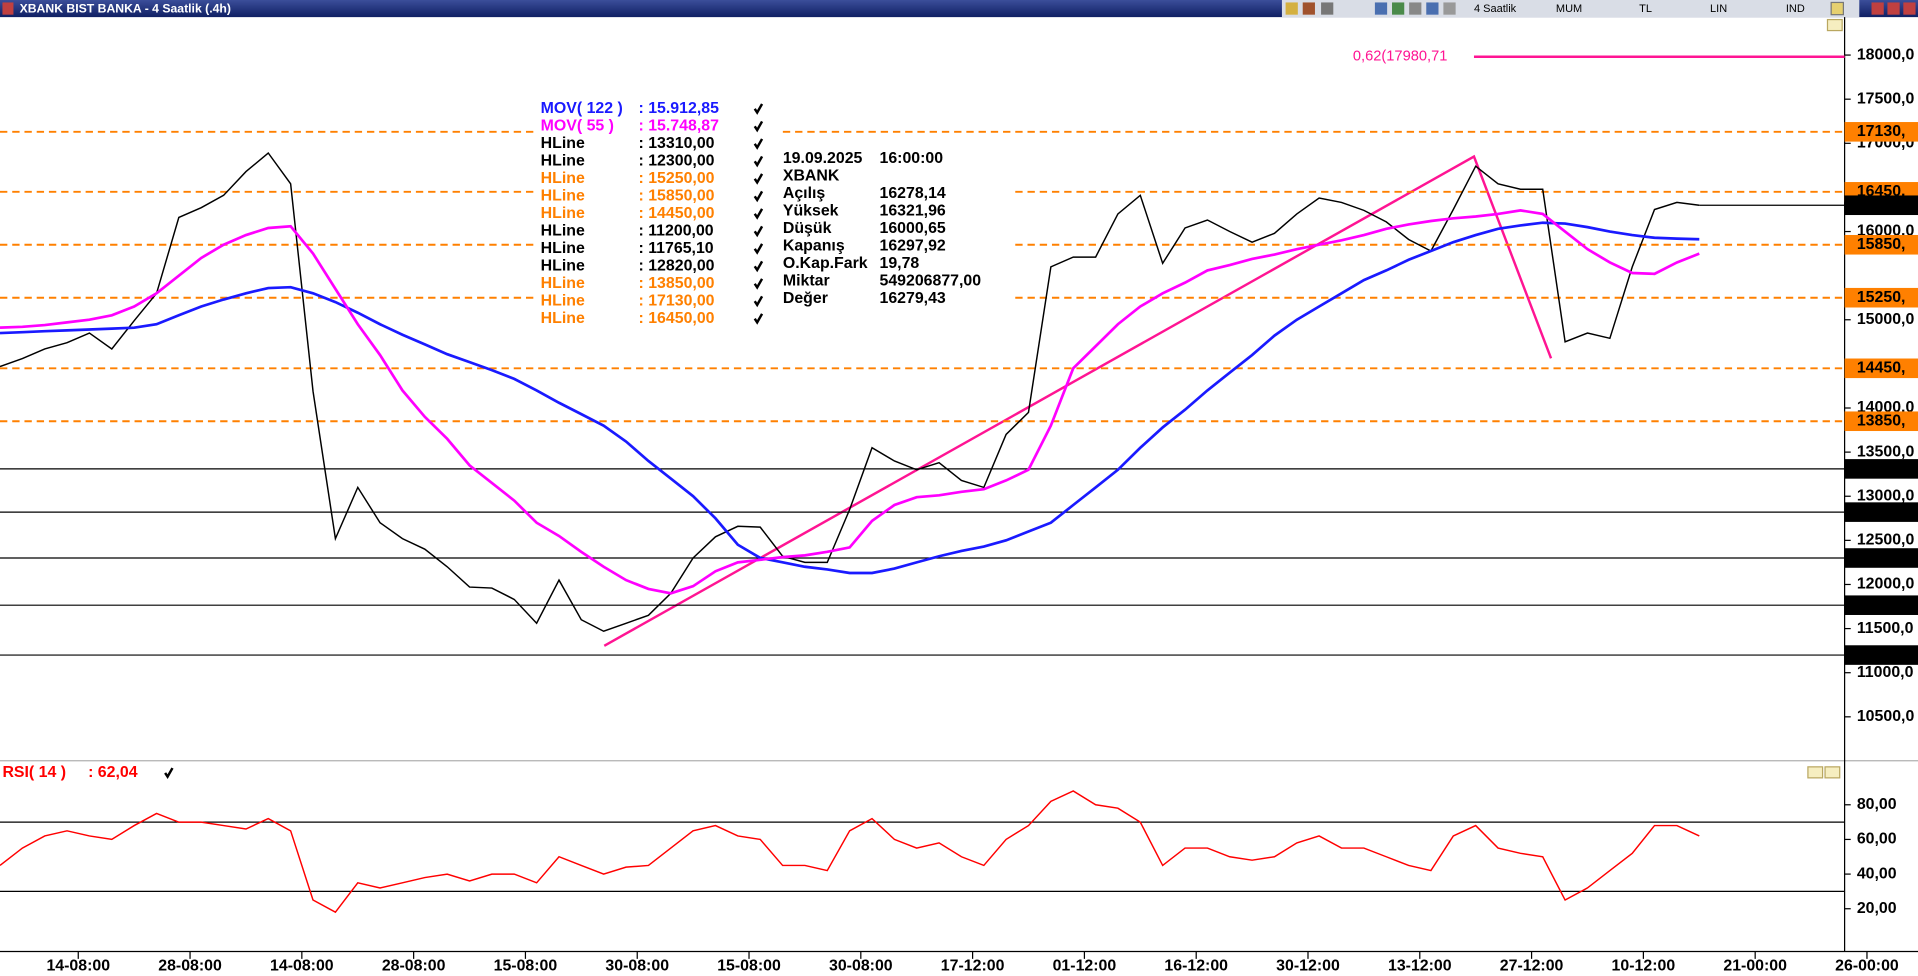 This screenshot has width=1918, height=976. What do you see at coordinates (1569, 9) in the screenshot?
I see `toolbar-label: MUM` at bounding box center [1569, 9].